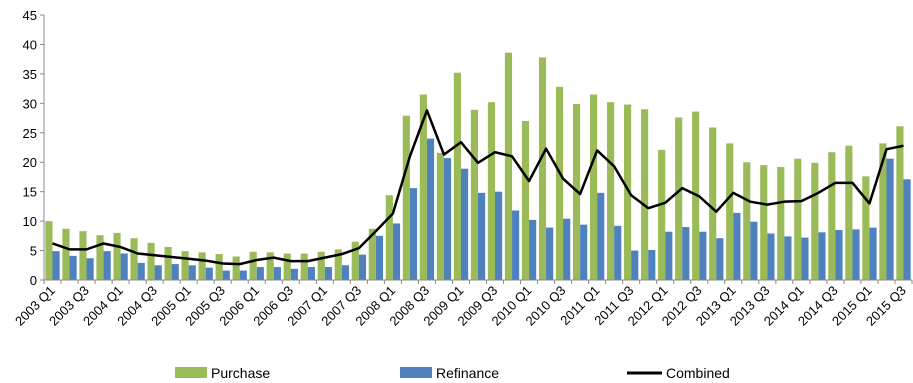  What do you see at coordinates (33, 148) in the screenshot?
I see `y-axis-ticks: 0 5 10 15 20 25 30 35 40 45` at bounding box center [33, 148].